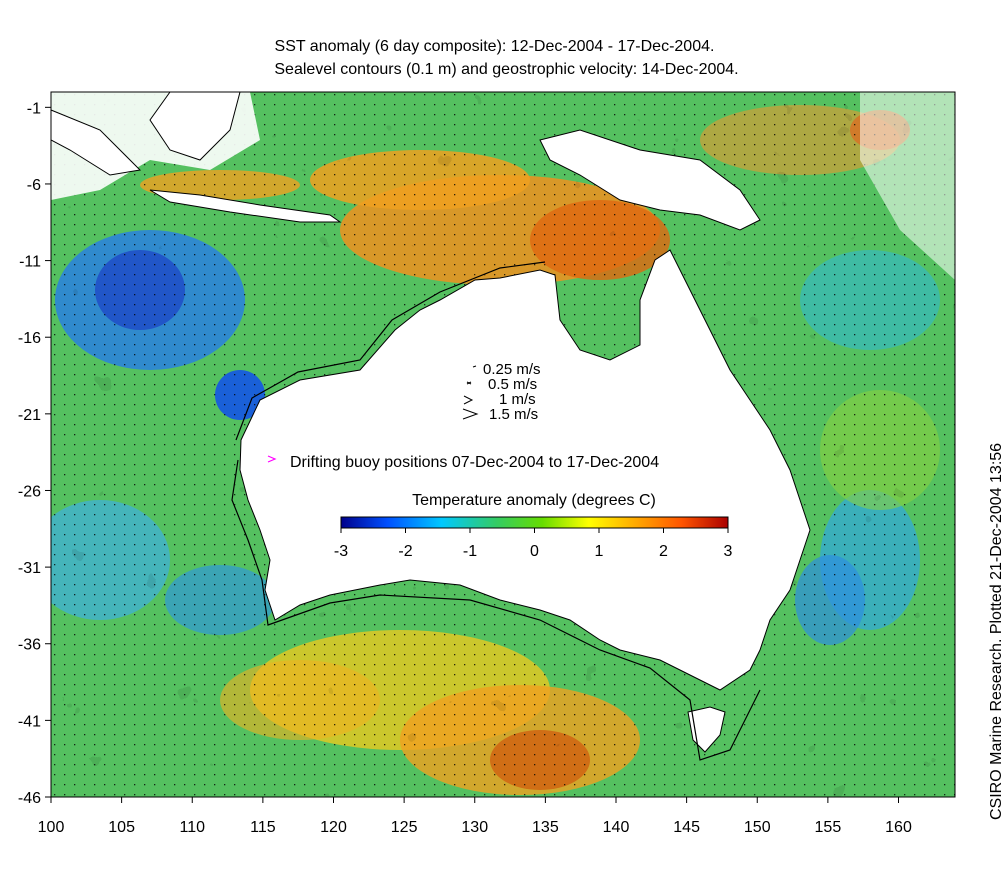  I want to click on x-tick-label: 155, so click(828, 827).